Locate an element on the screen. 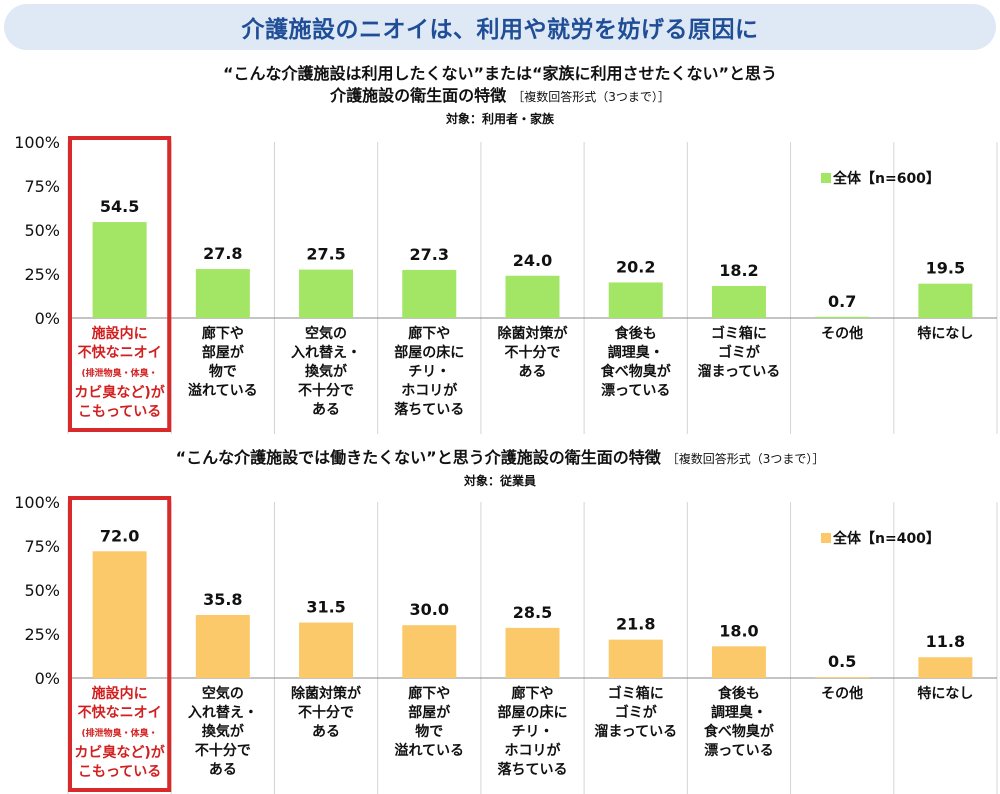 This screenshot has height=794, width=1000. chart2-note: ［複数回答形式（3つまで）］ is located at coordinates (745, 459).